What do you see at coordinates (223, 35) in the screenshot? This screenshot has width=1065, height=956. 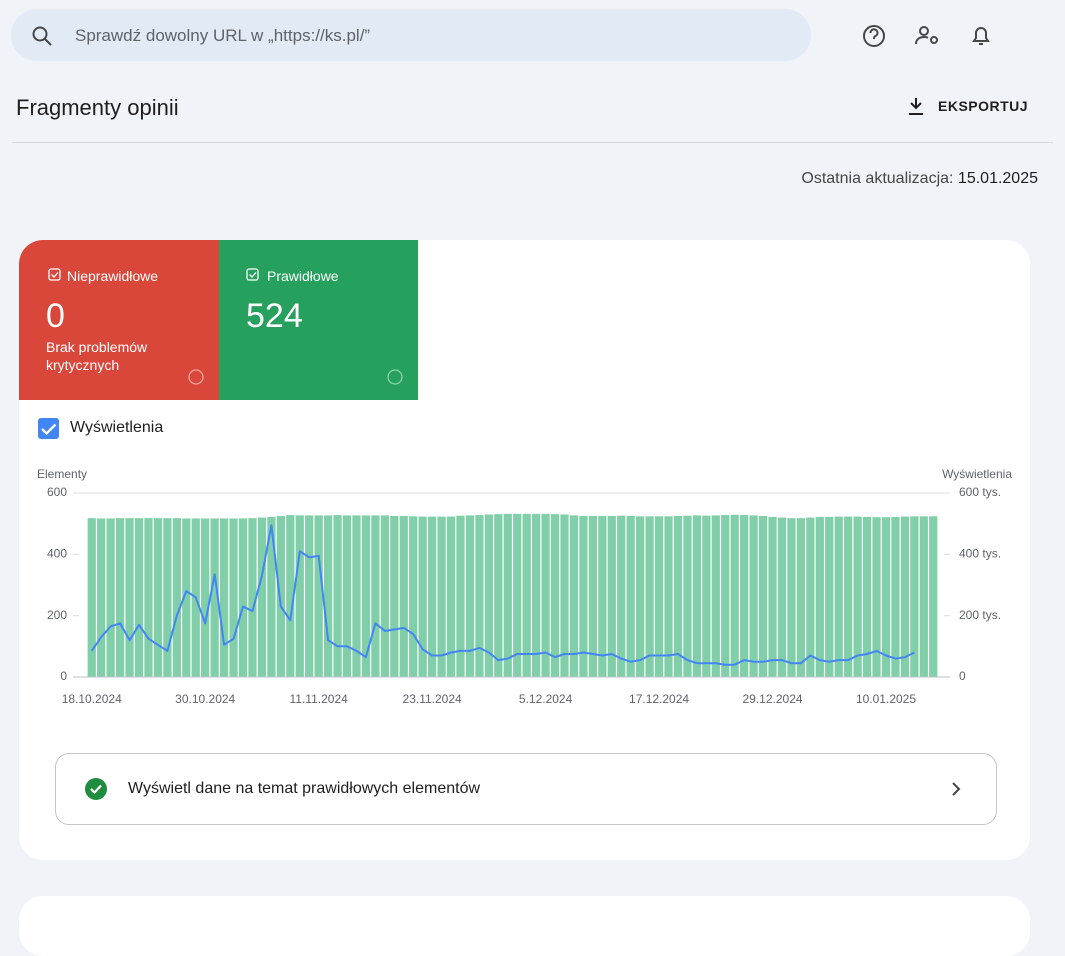 I see `search-placeholder: Sprawdź dowolny URL w „https://ks.pl/”` at bounding box center [223, 35].